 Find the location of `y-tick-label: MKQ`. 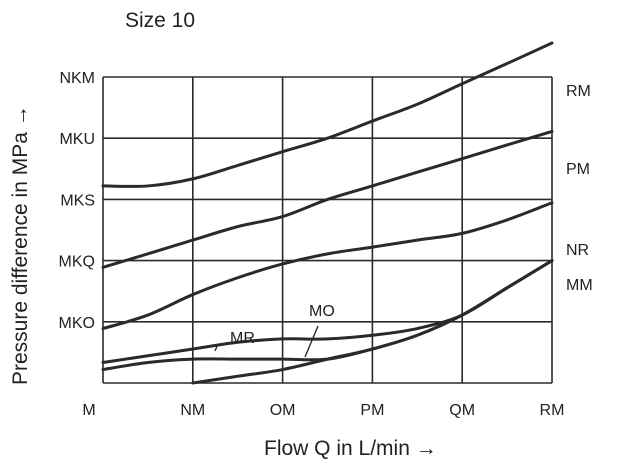

y-tick-label: MKQ is located at coordinates (77, 262).